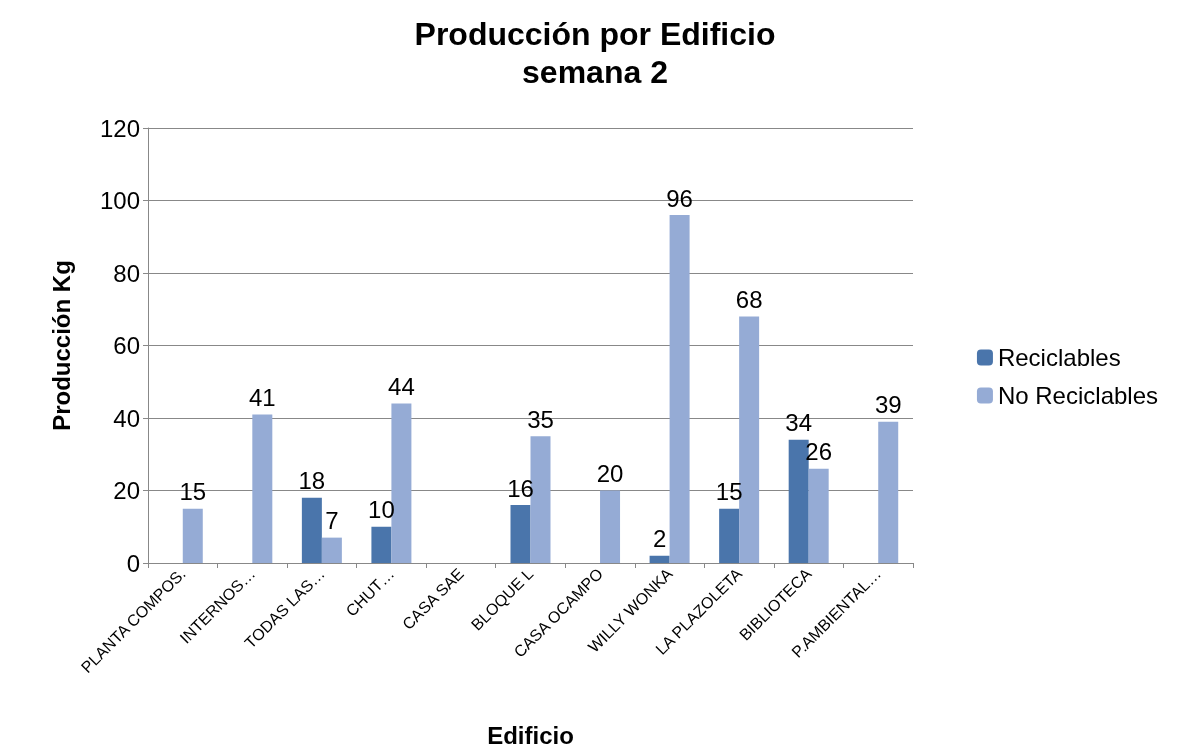 This screenshot has width=1183, height=753. I want to click on data-label: 10, so click(381, 510).